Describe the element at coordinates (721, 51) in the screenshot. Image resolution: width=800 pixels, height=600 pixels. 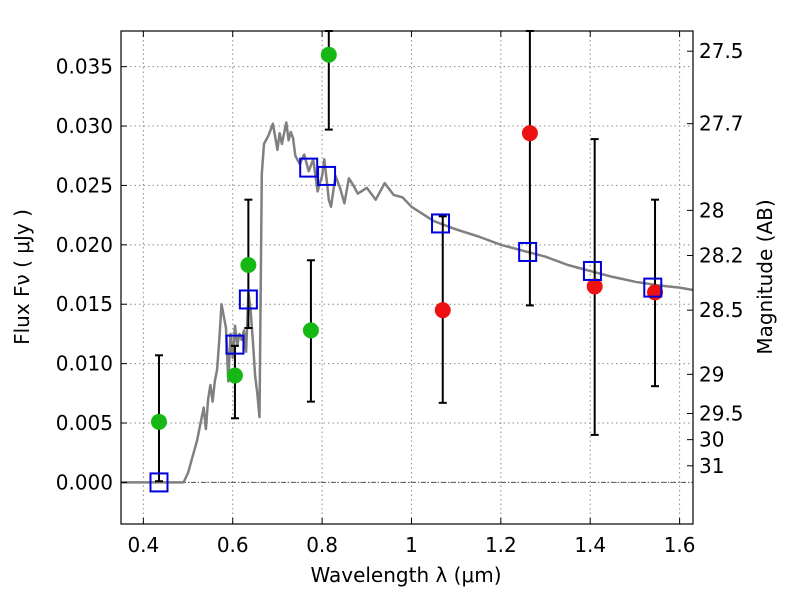
I see `right-tick-label: 27.5` at that location.